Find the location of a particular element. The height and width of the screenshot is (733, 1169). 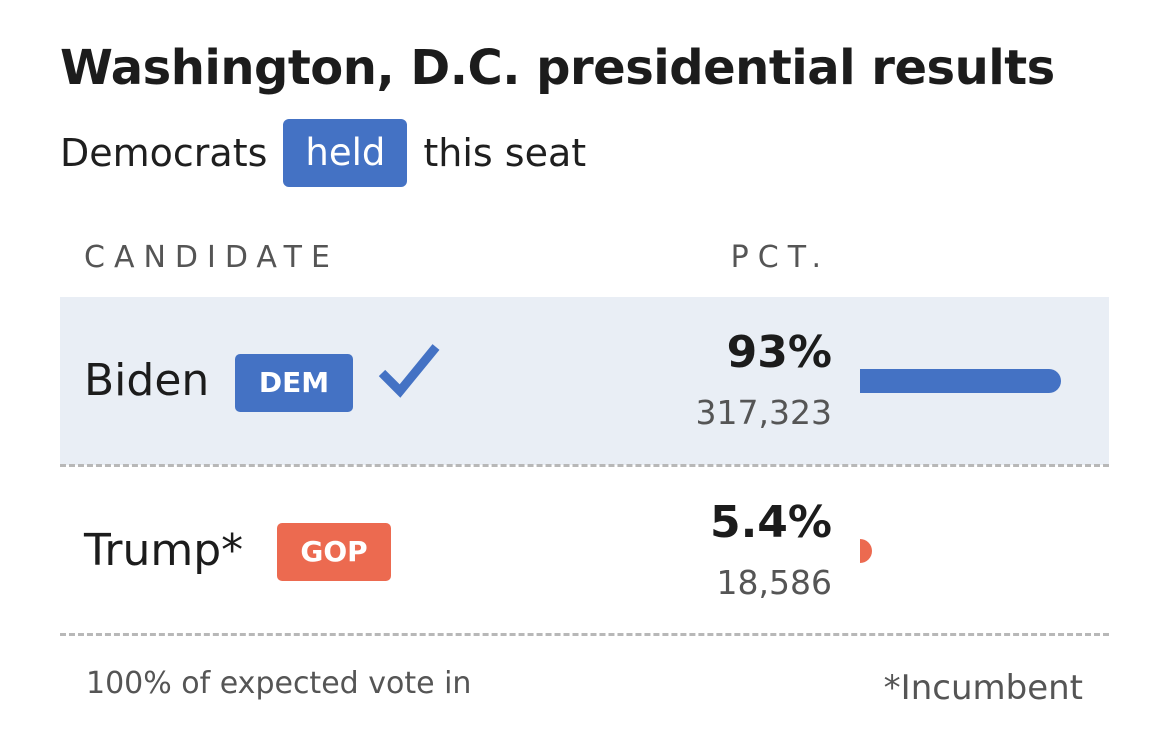

vote-count: 18,586 is located at coordinates (774, 582).